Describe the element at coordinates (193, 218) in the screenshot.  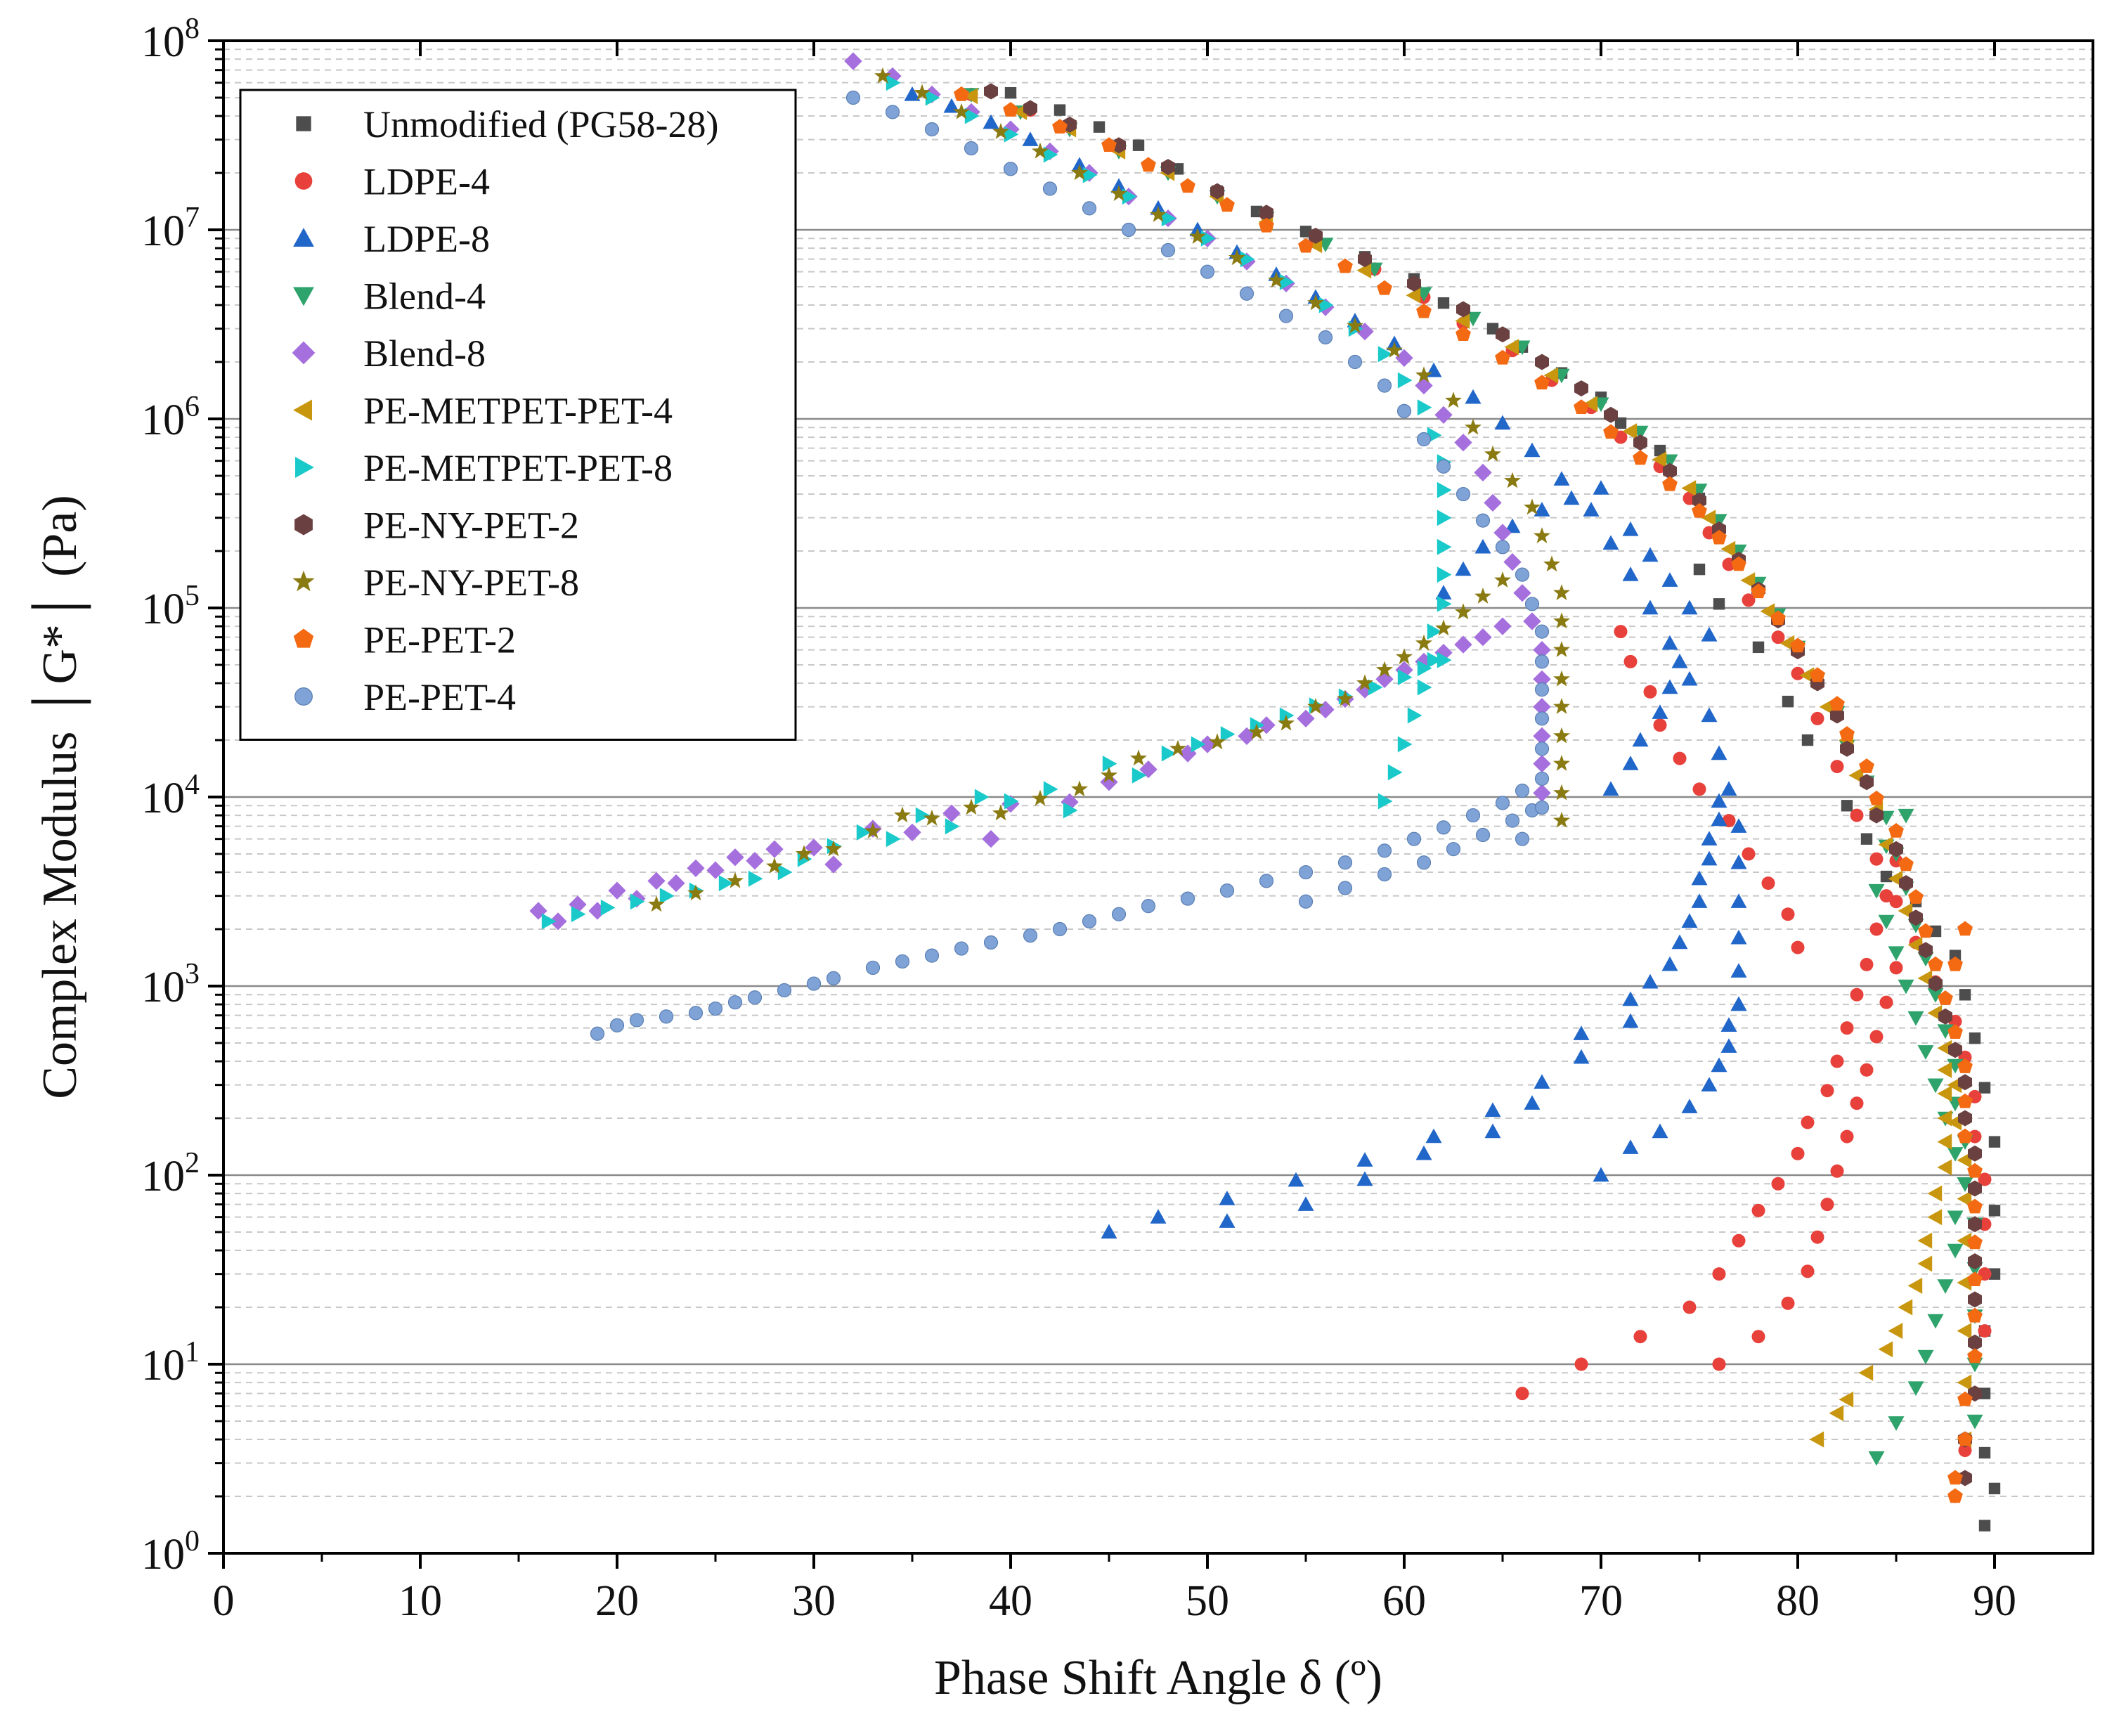
I see `y-tick-exponent: 7` at that location.